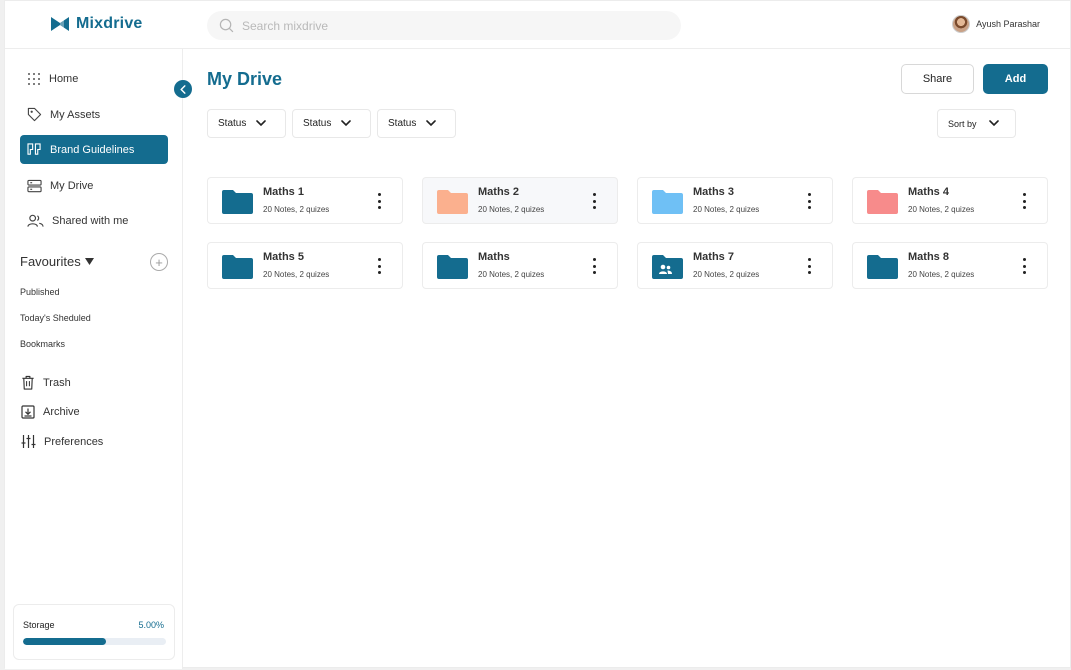 This screenshot has height=670, width=1071. I want to click on storage-progress-bar, so click(94, 641).